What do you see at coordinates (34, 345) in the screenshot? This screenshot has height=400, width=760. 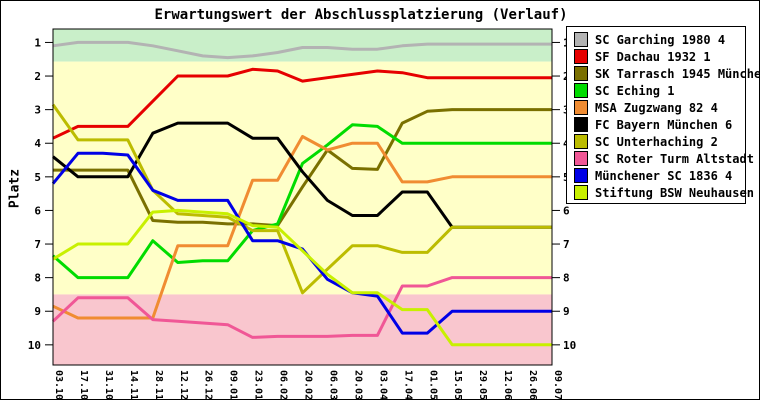 I see `y-tick-label-left: 10` at bounding box center [34, 345].